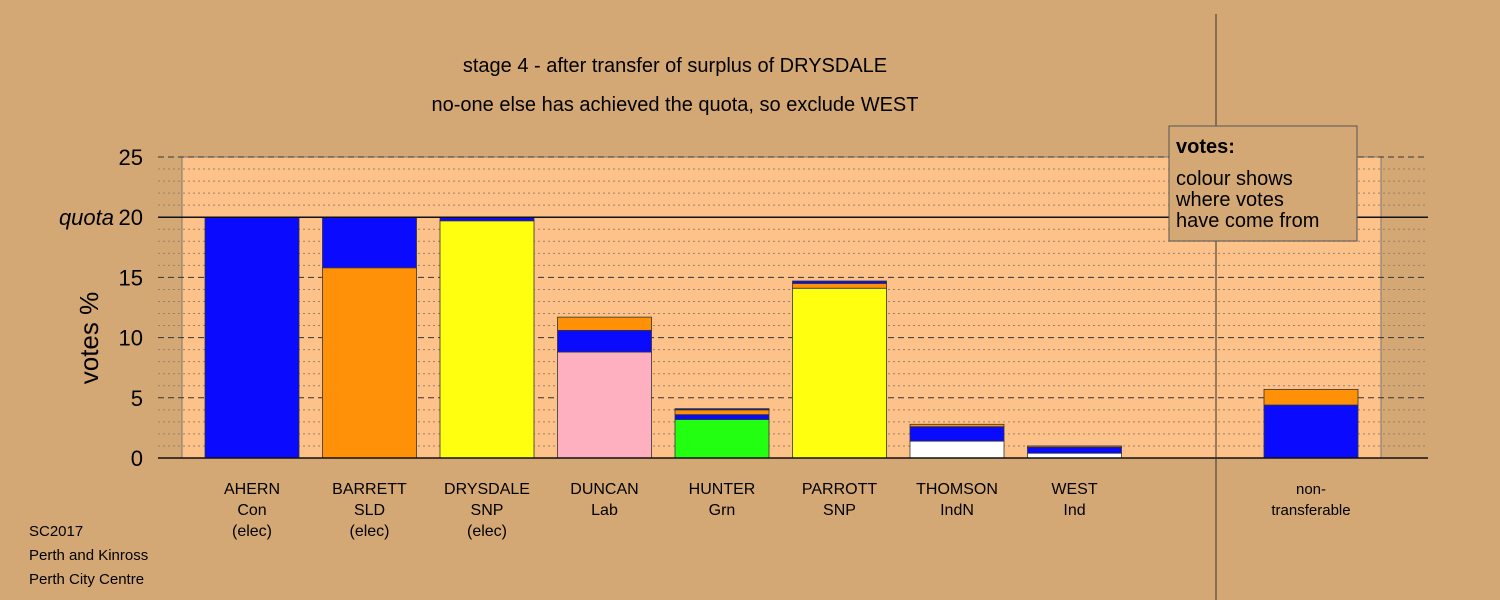 Image resolution: width=1500 pixels, height=600 pixels. I want to click on category-label: Lab, so click(604, 510).